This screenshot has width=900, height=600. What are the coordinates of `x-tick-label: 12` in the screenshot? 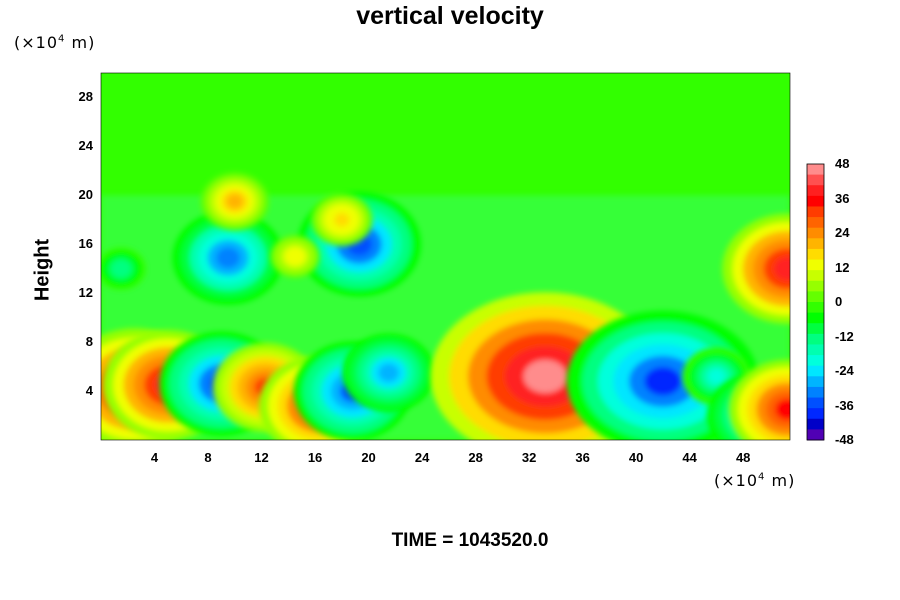 It's located at (261, 457).